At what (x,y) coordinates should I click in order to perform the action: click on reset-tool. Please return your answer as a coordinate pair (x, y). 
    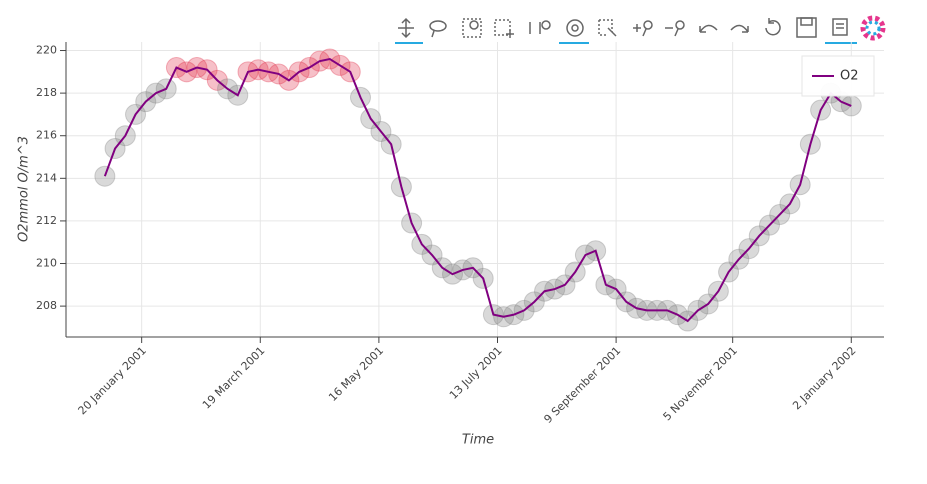
    Looking at the image, I should click on (773, 27).